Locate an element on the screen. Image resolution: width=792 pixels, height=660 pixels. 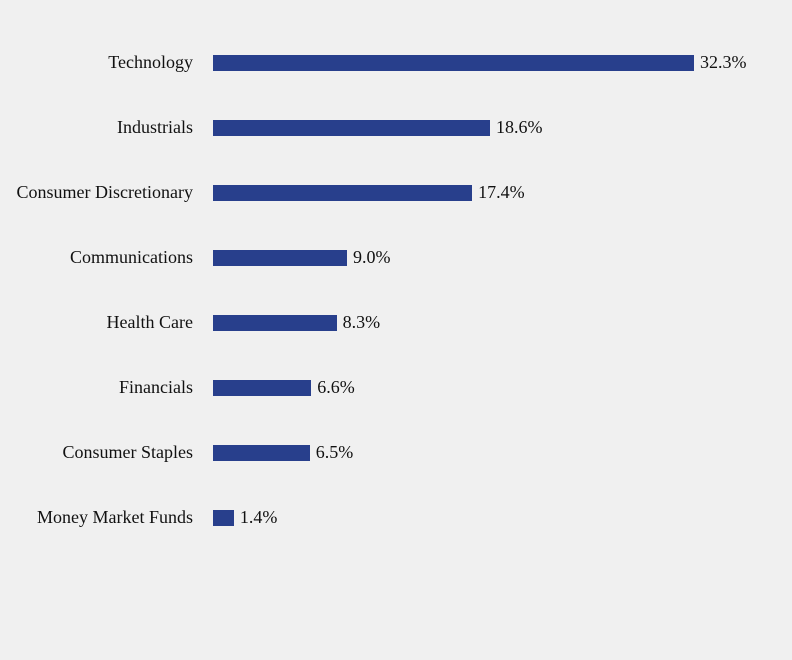
chart-row: Health Care 8.3% is located at coordinates (396, 322).